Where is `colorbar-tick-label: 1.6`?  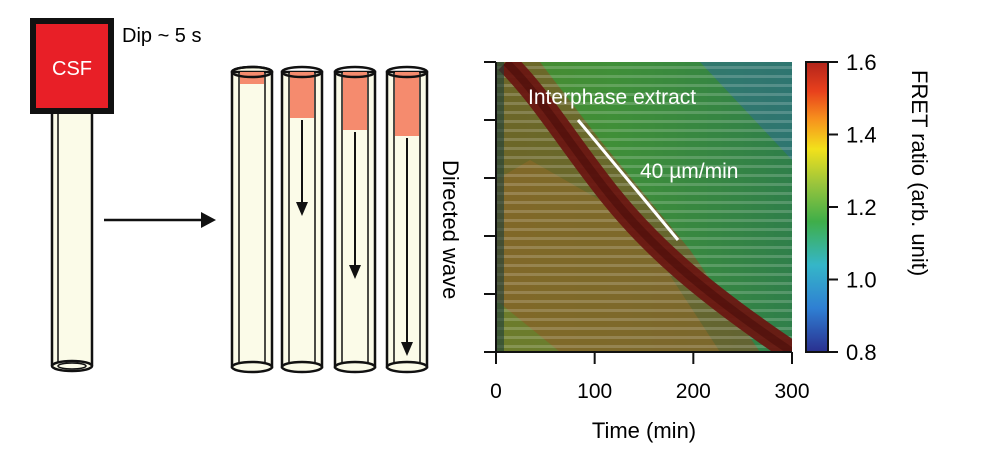
colorbar-tick-label: 1.6 is located at coordinates (861, 62).